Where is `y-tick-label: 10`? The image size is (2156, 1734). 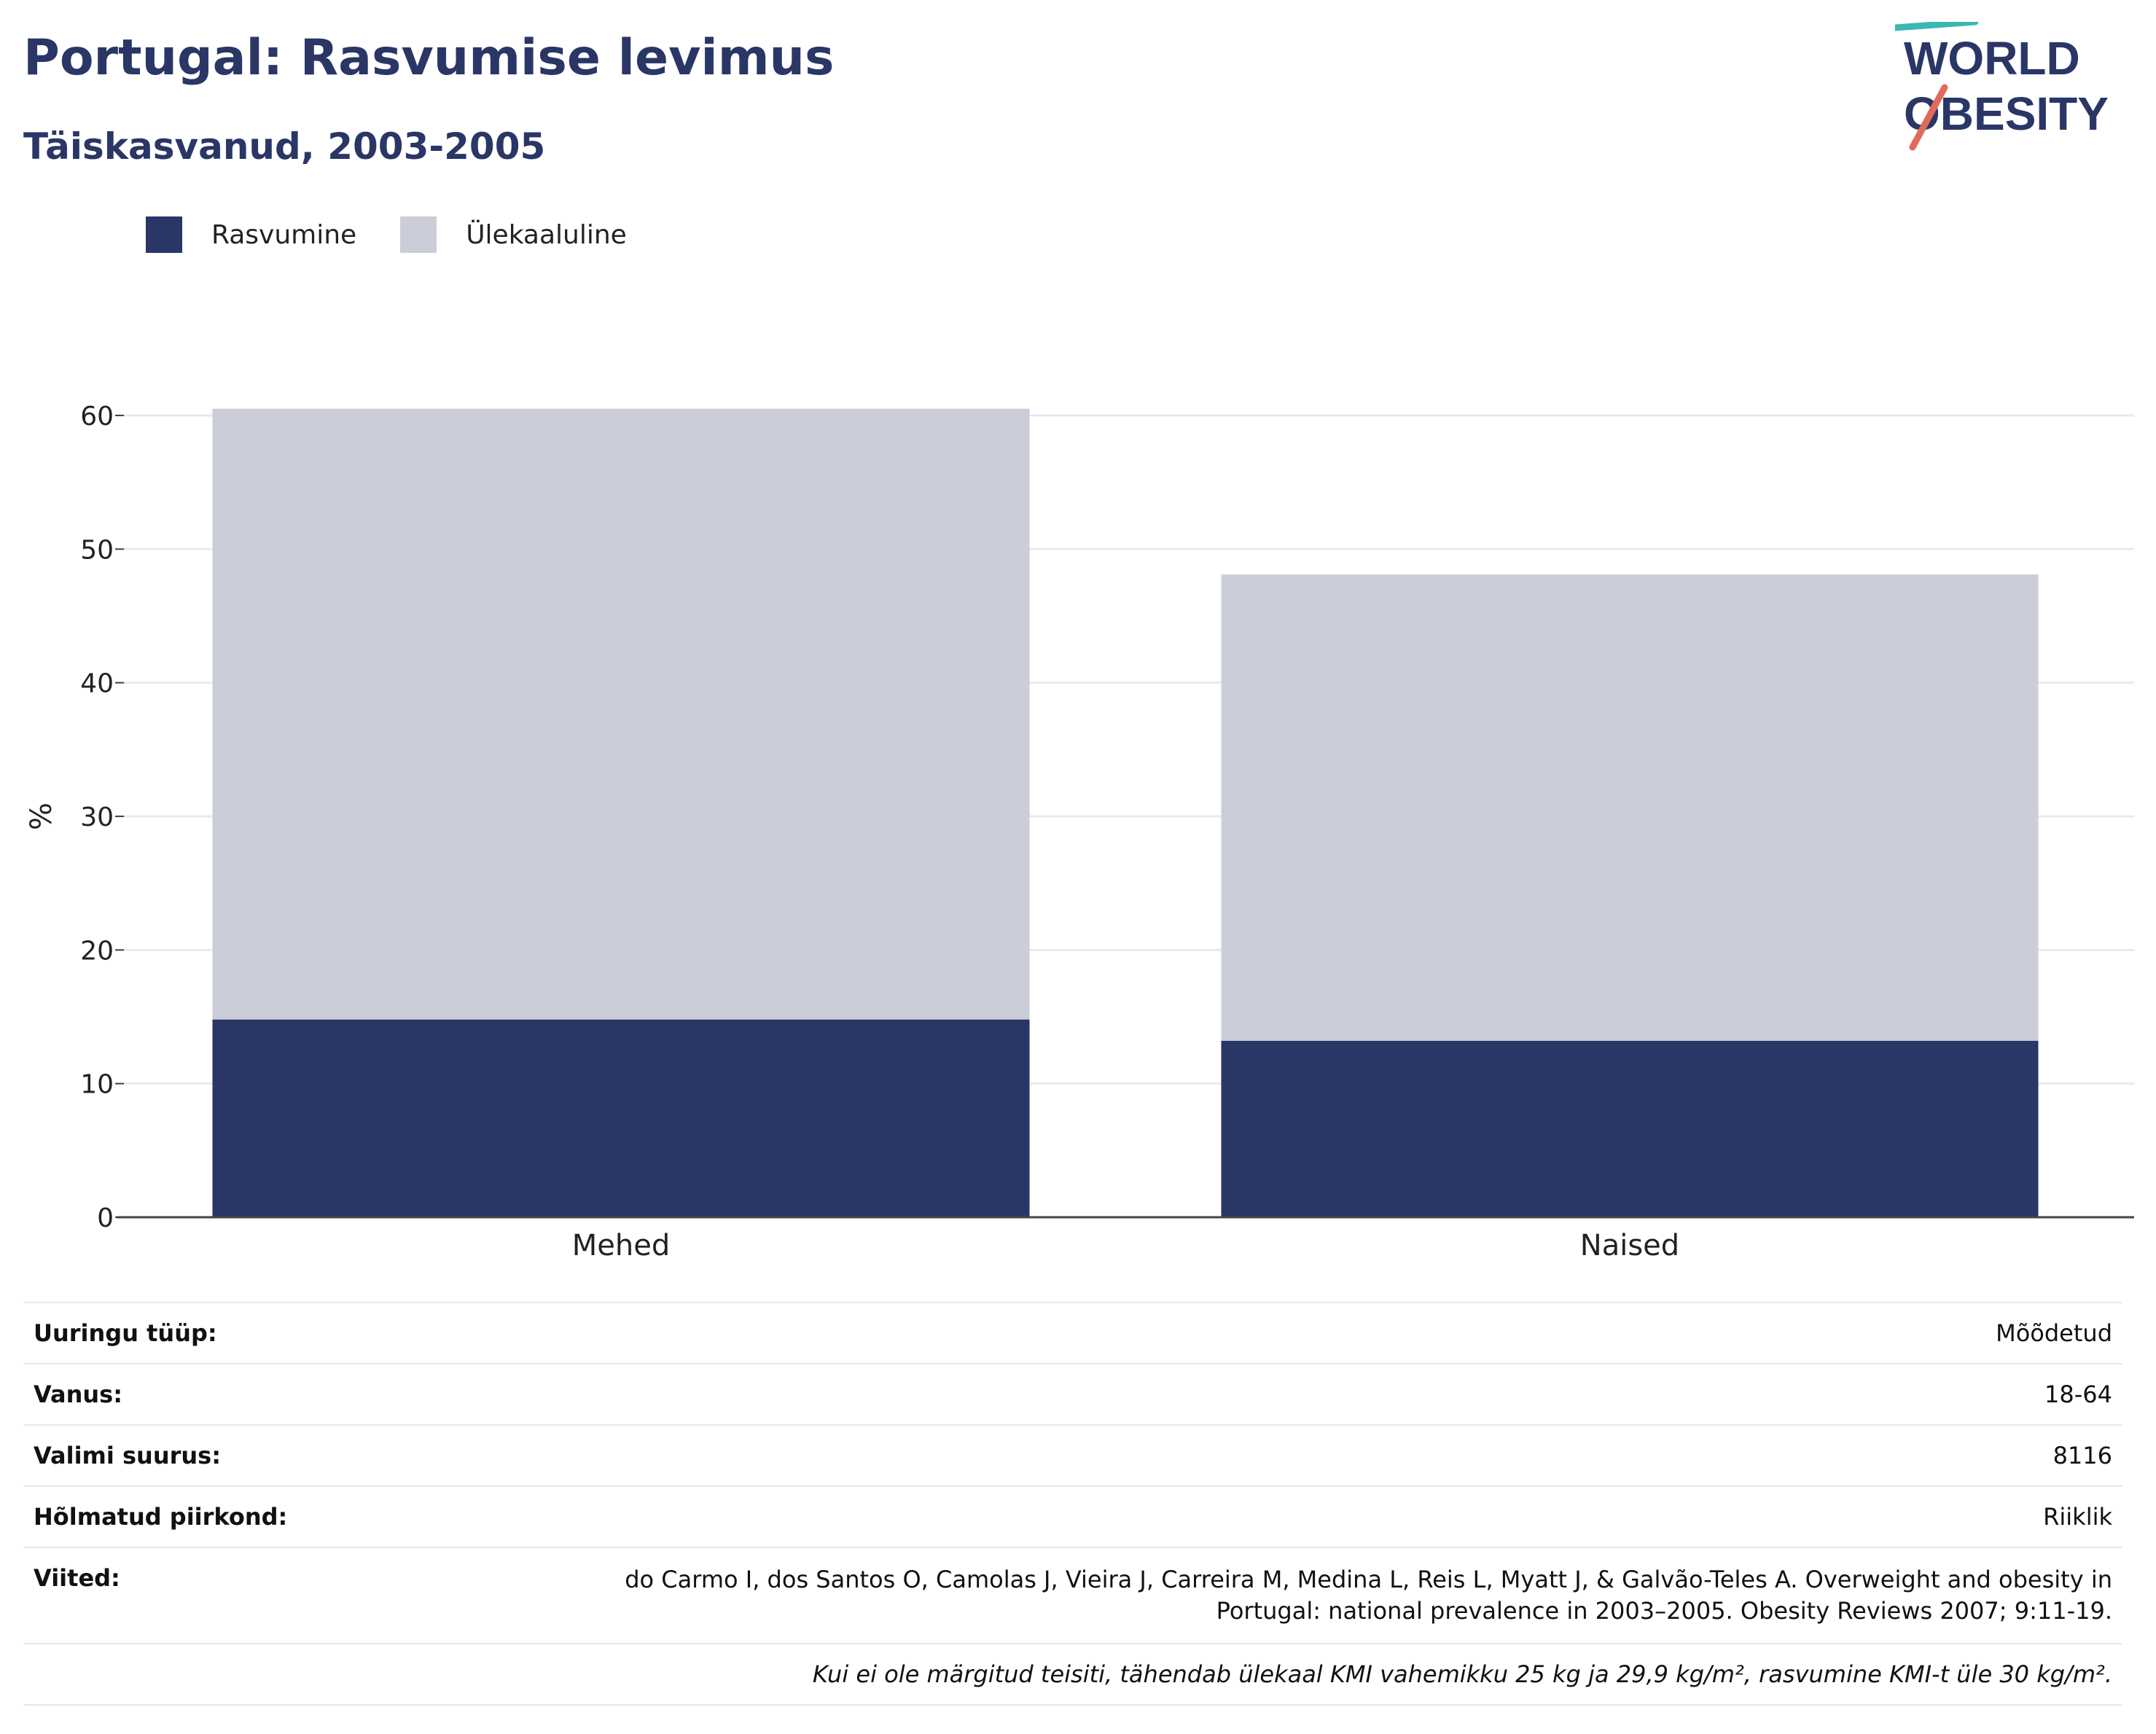
y-tick-label: 10 is located at coordinates (97, 1085).